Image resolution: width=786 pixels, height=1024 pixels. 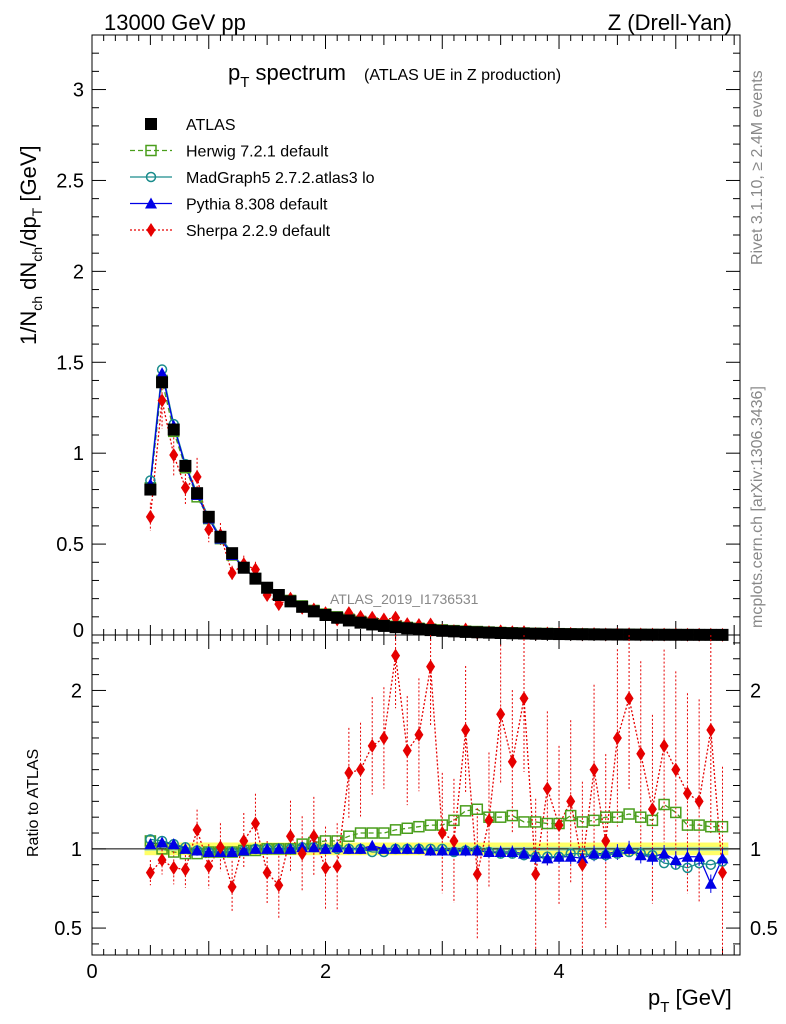 I want to click on y-axis-label: 1/Nch dNch/dpT [GeV], so click(x=30, y=245).